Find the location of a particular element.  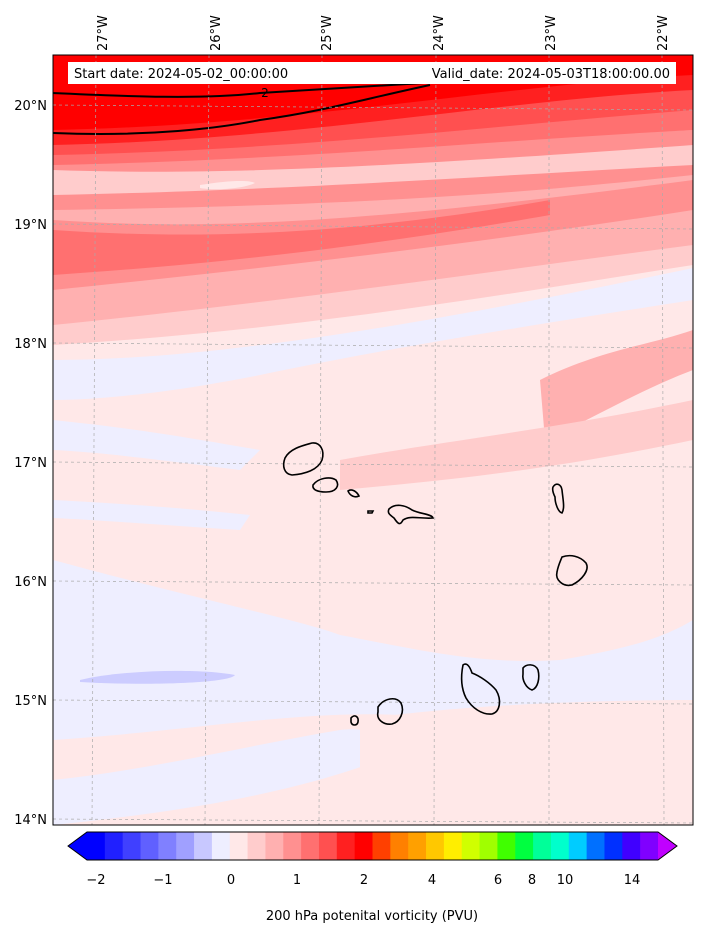

island-boa-vista is located at coordinates (571, 570).